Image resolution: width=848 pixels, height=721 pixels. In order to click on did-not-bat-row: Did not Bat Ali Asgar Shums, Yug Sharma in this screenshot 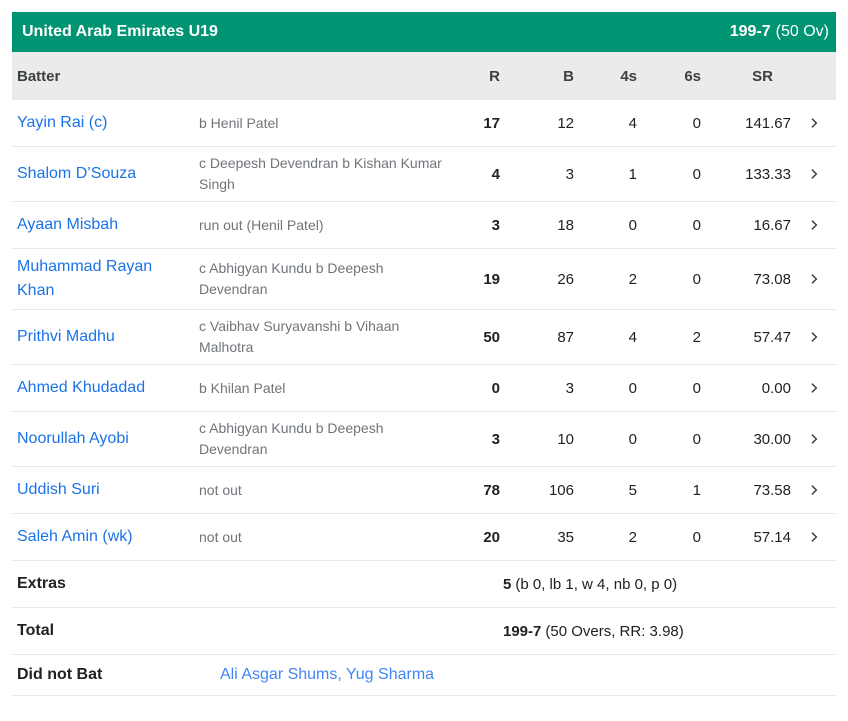, I will do `click(424, 675)`.